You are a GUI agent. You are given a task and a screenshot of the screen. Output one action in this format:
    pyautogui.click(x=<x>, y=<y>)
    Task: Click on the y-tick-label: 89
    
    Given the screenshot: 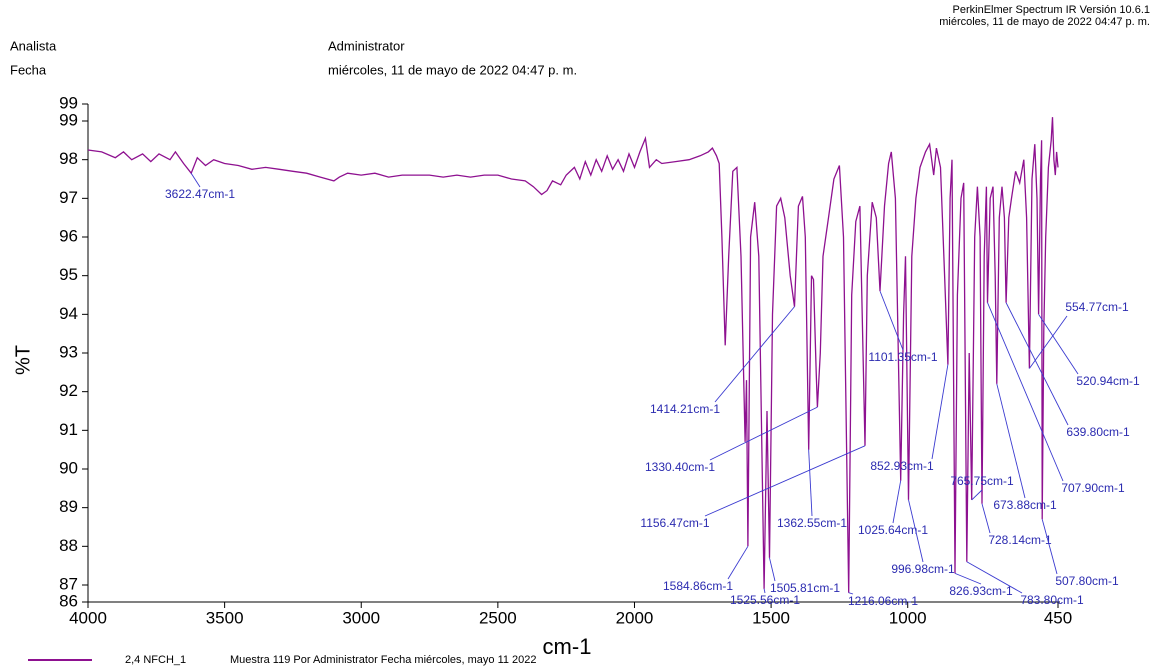 What is the action you would take?
    pyautogui.click(x=68, y=506)
    